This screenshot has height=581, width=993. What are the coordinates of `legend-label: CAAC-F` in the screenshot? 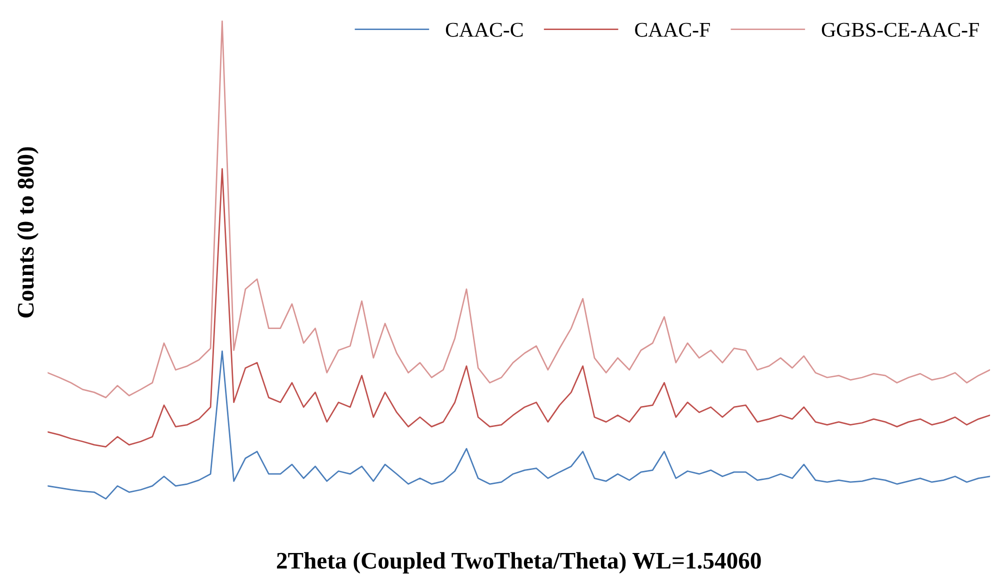 It's located at (672, 29).